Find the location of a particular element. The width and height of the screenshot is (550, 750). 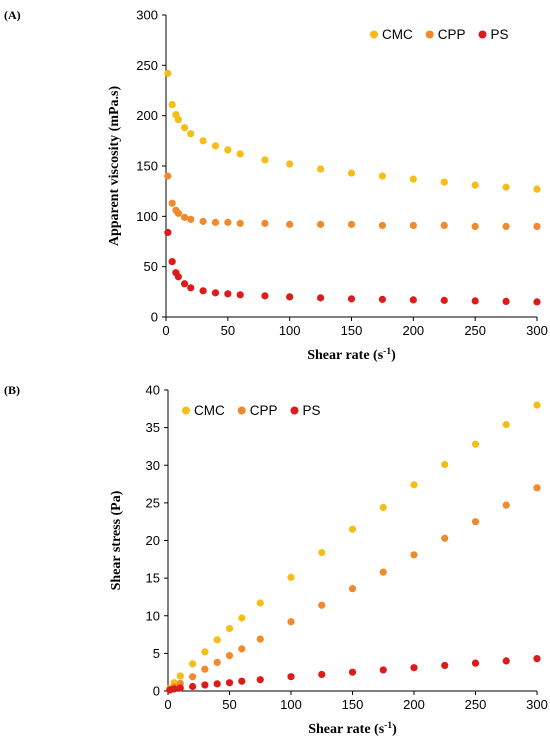

y-tick-label: 30 is located at coordinates (153, 465).